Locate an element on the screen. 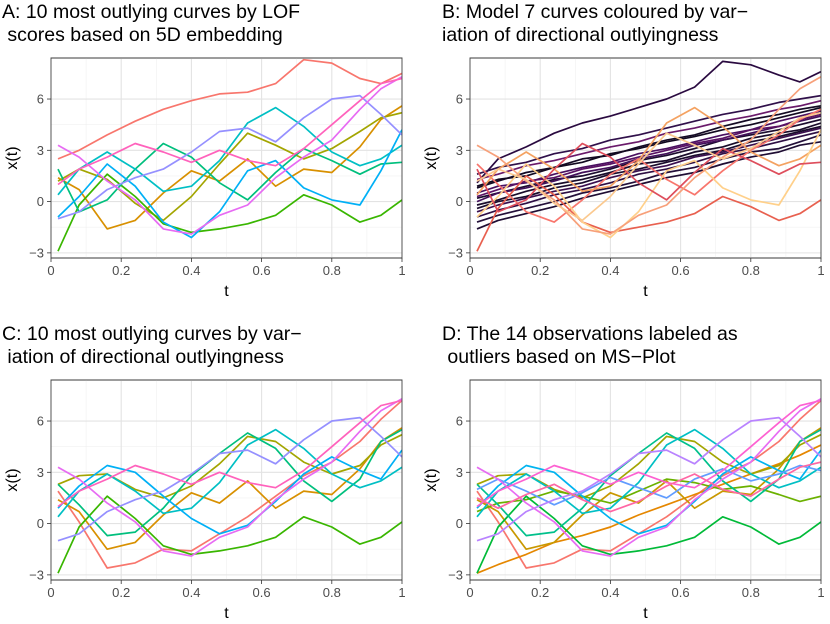 This screenshot has height=624, width=830. panel-title-line: outliers based on MS−Plot is located at coordinates (559, 357).